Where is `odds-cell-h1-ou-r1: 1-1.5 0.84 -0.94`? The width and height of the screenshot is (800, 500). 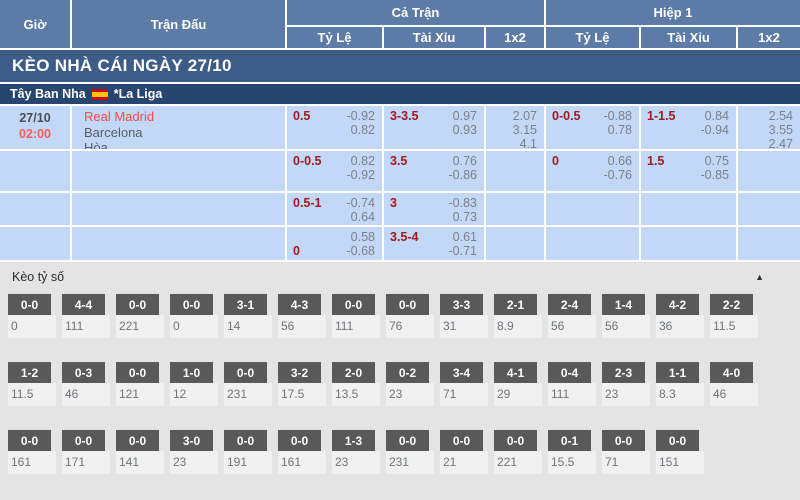 odds-cell-h1-ou-r1: 1-1.5 0.84 -0.94 is located at coordinates (688, 127).